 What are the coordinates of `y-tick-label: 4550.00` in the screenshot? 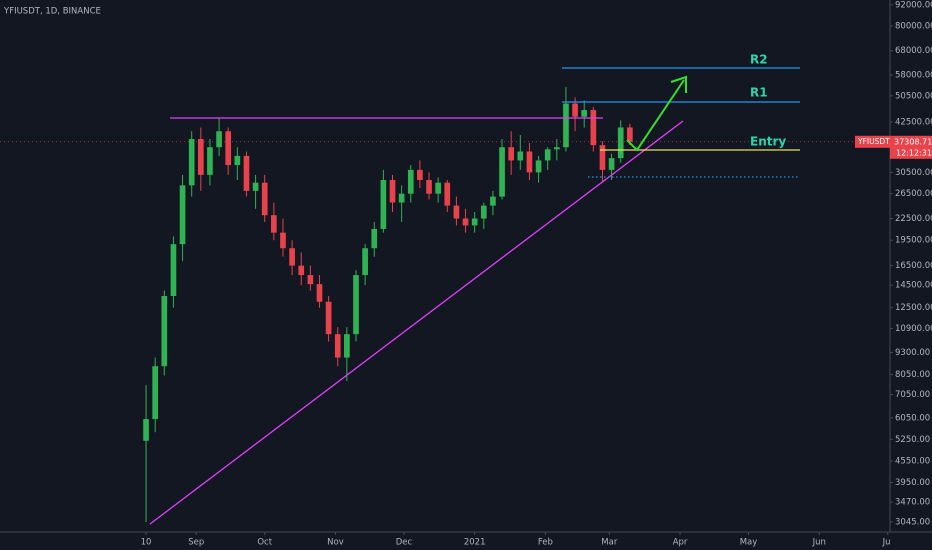 It's located at (912, 462).